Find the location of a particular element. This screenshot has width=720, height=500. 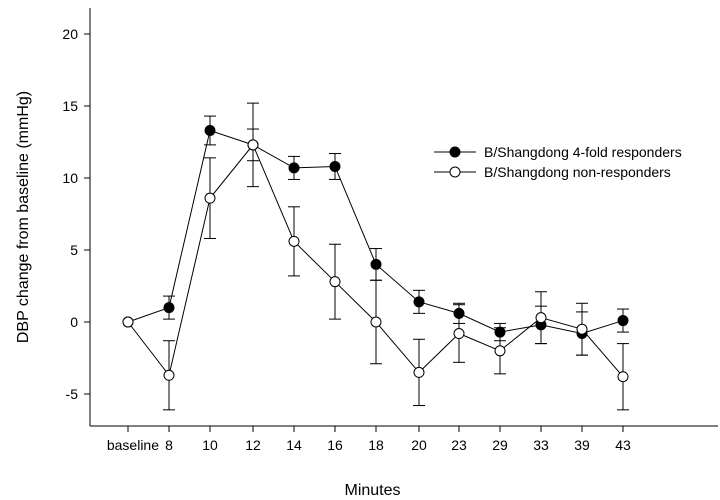

x-tick-label: 10 is located at coordinates (210, 445).